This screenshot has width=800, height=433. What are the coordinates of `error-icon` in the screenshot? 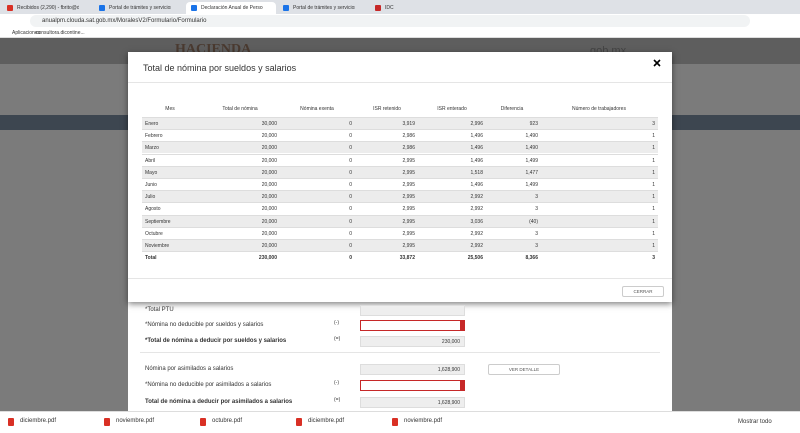 It's located at (462, 385).